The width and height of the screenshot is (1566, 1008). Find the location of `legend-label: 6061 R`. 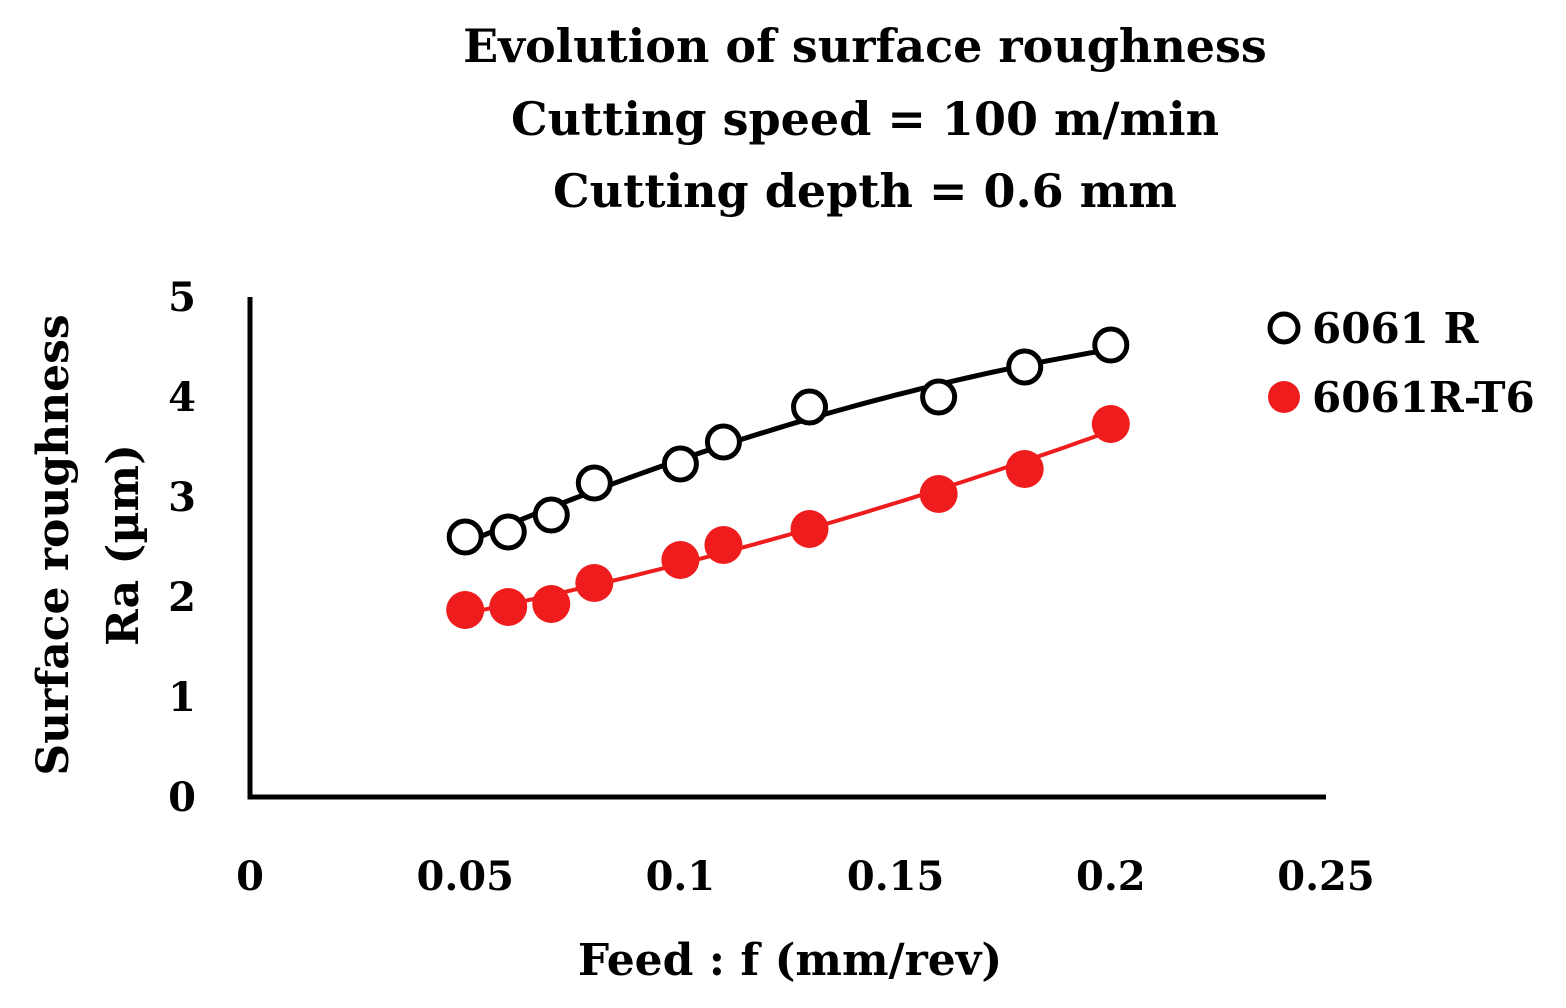

legend-label: 6061 R is located at coordinates (1396, 328).